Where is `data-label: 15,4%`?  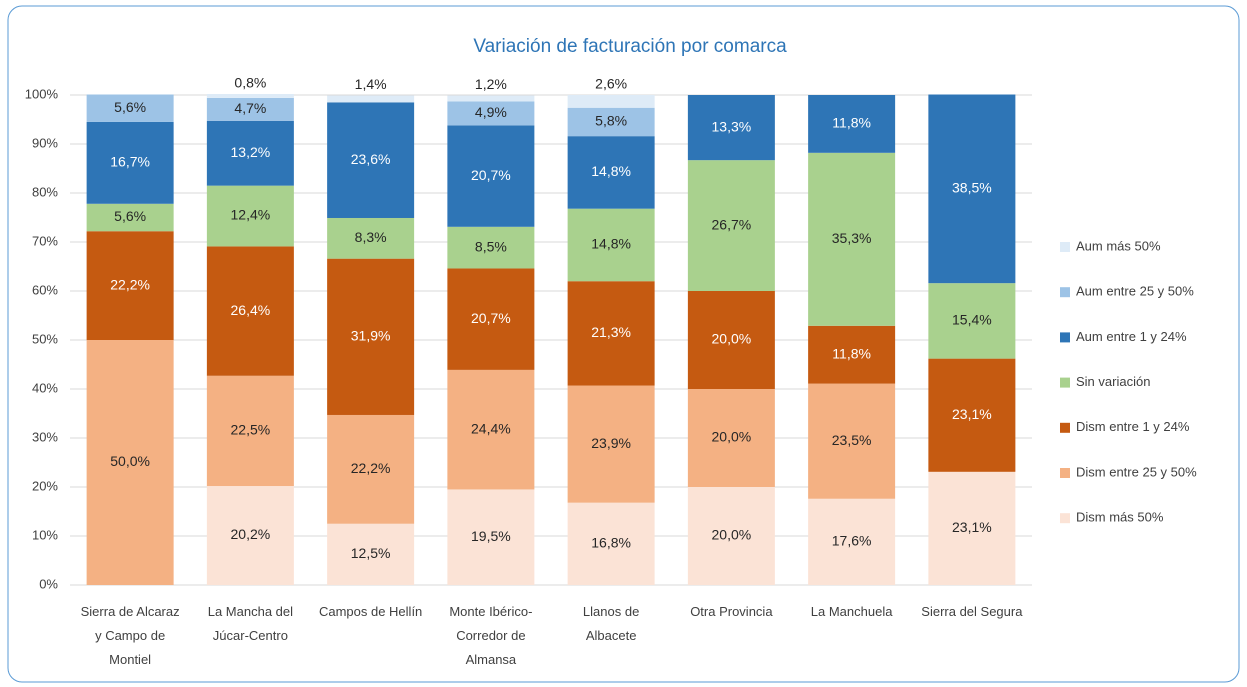
data-label: 15,4% is located at coordinates (972, 320).